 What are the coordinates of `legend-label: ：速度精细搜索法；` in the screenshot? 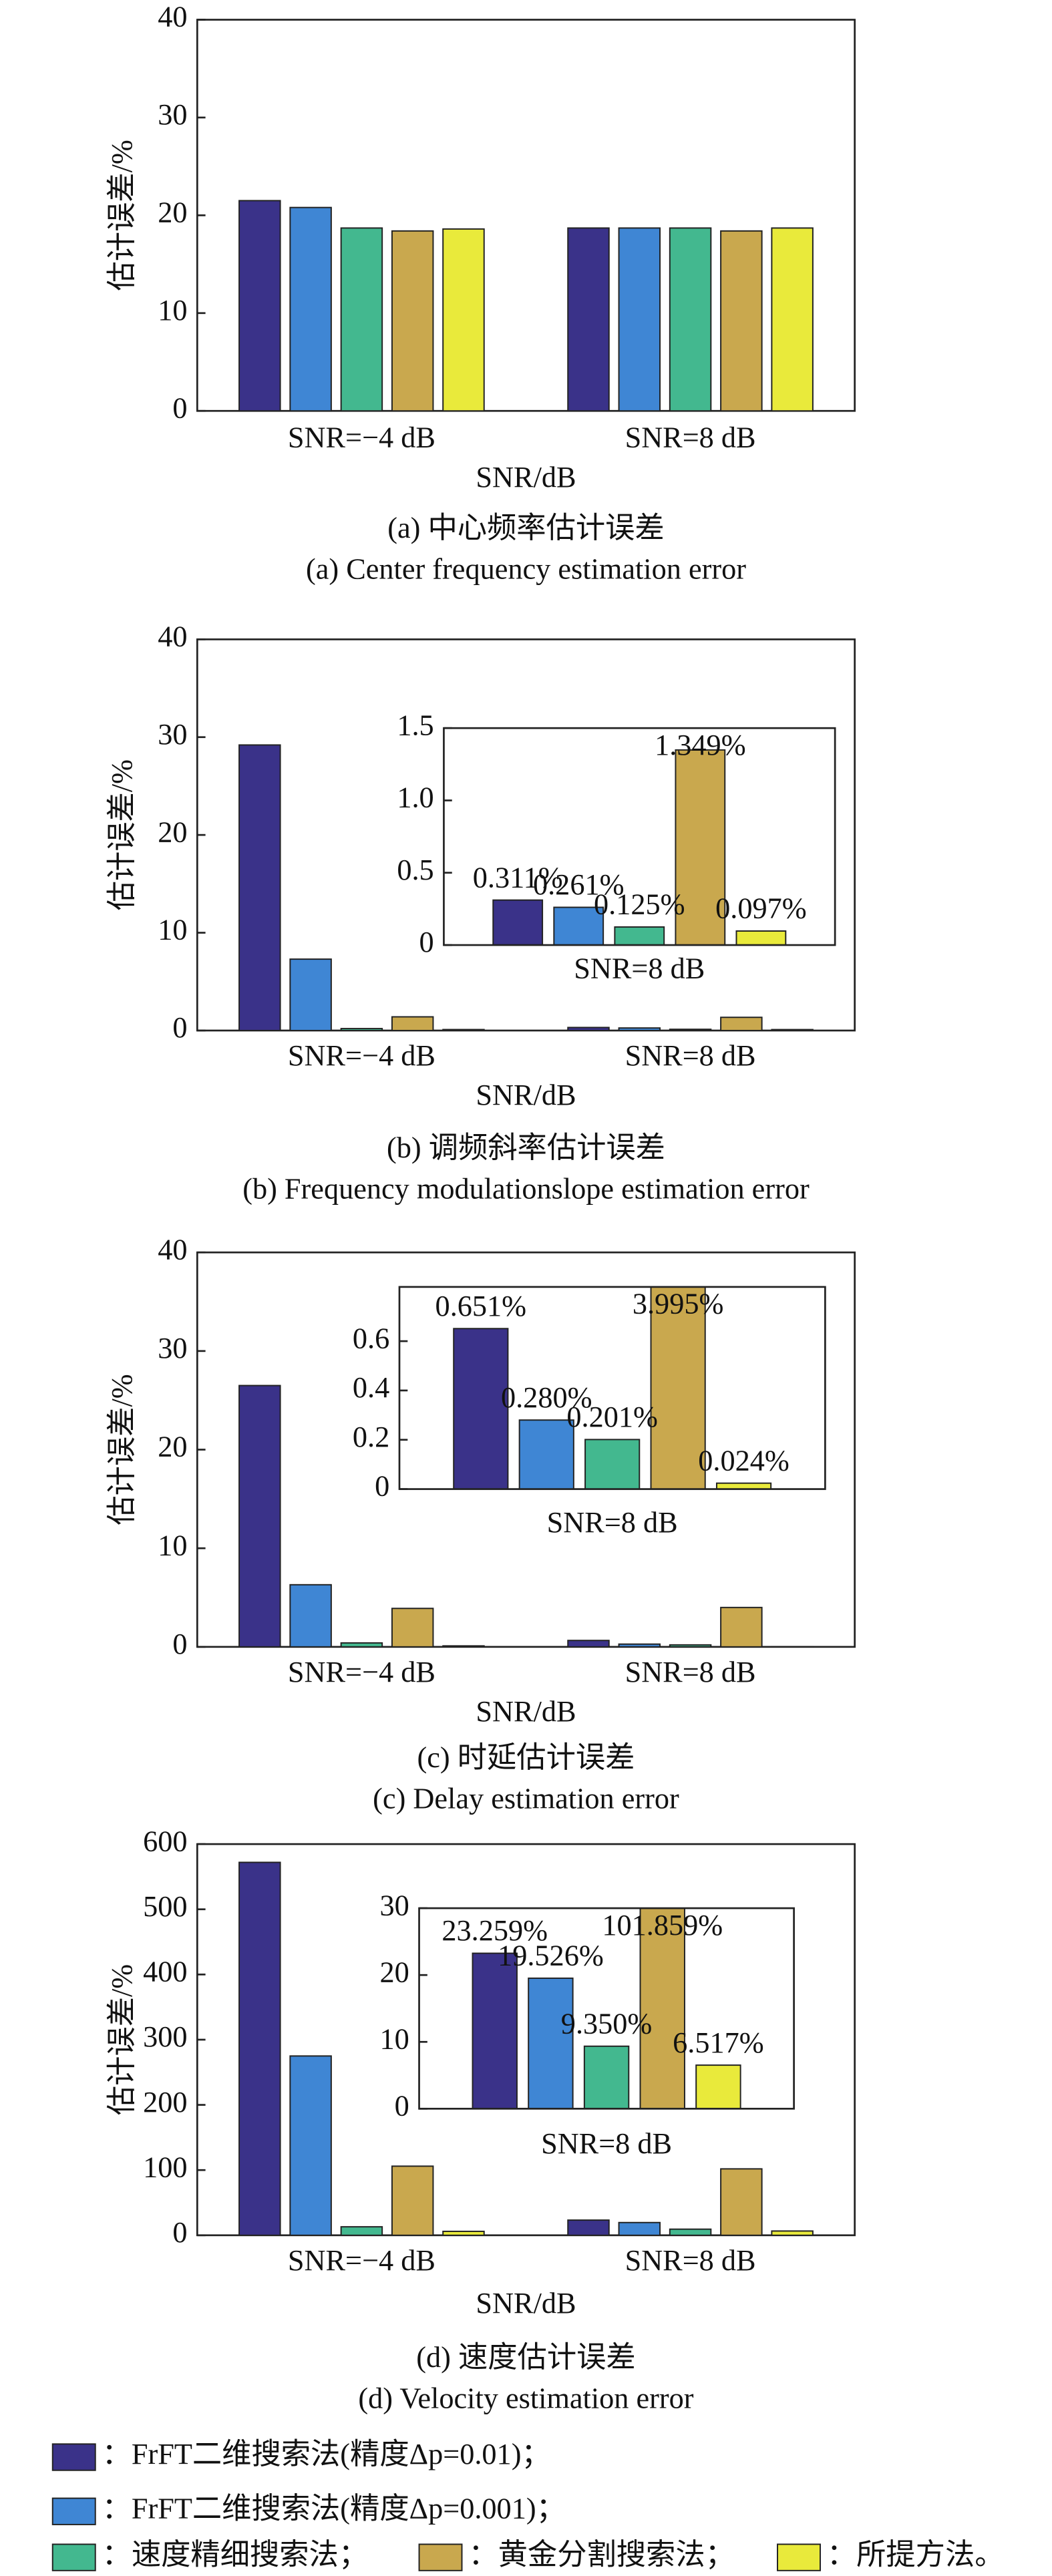 It's located at (235, 2554).